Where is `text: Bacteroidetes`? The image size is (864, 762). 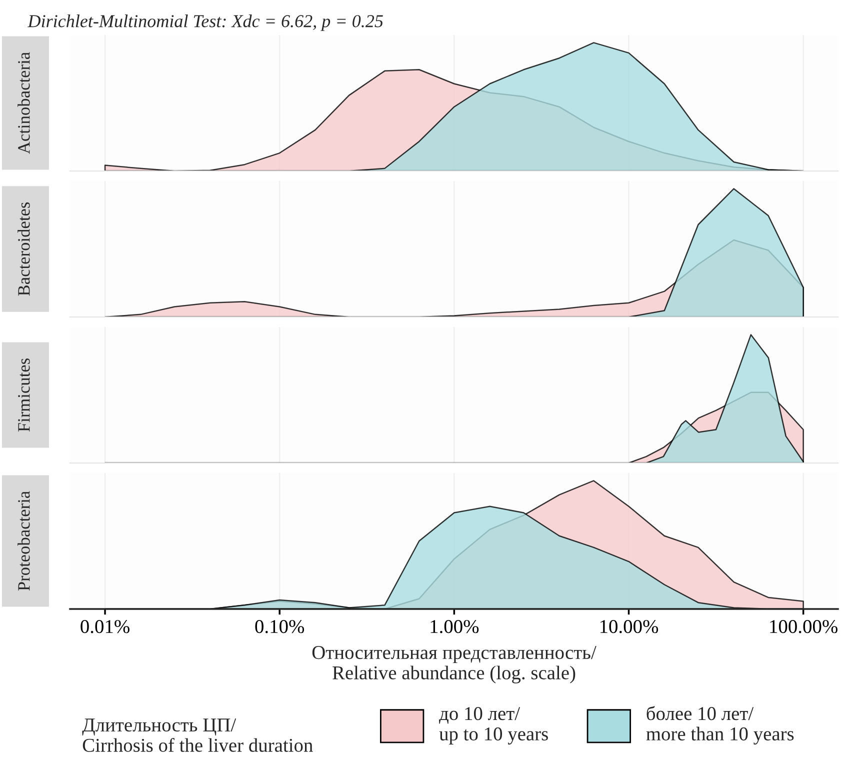
text: Bacteroidetes is located at coordinates (24, 249).